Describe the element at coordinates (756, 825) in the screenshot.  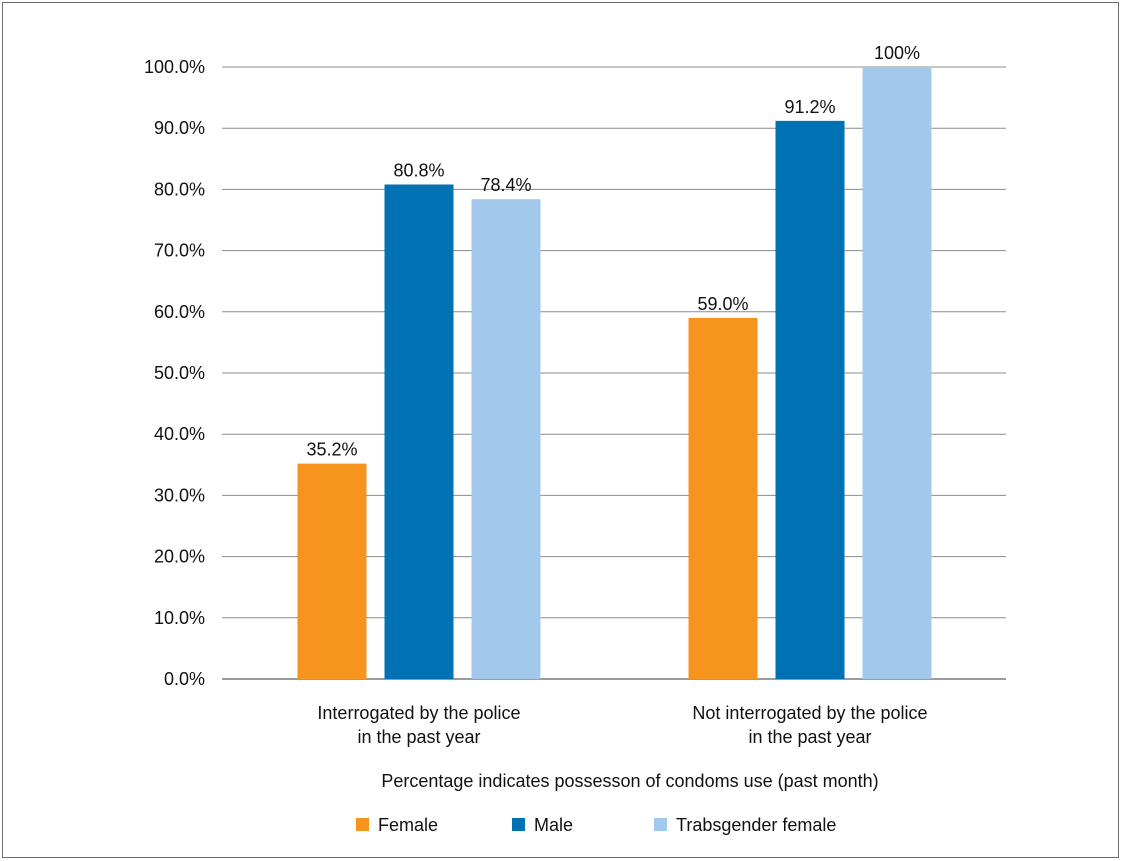
I see `legend-label: Trabsgender female` at that location.